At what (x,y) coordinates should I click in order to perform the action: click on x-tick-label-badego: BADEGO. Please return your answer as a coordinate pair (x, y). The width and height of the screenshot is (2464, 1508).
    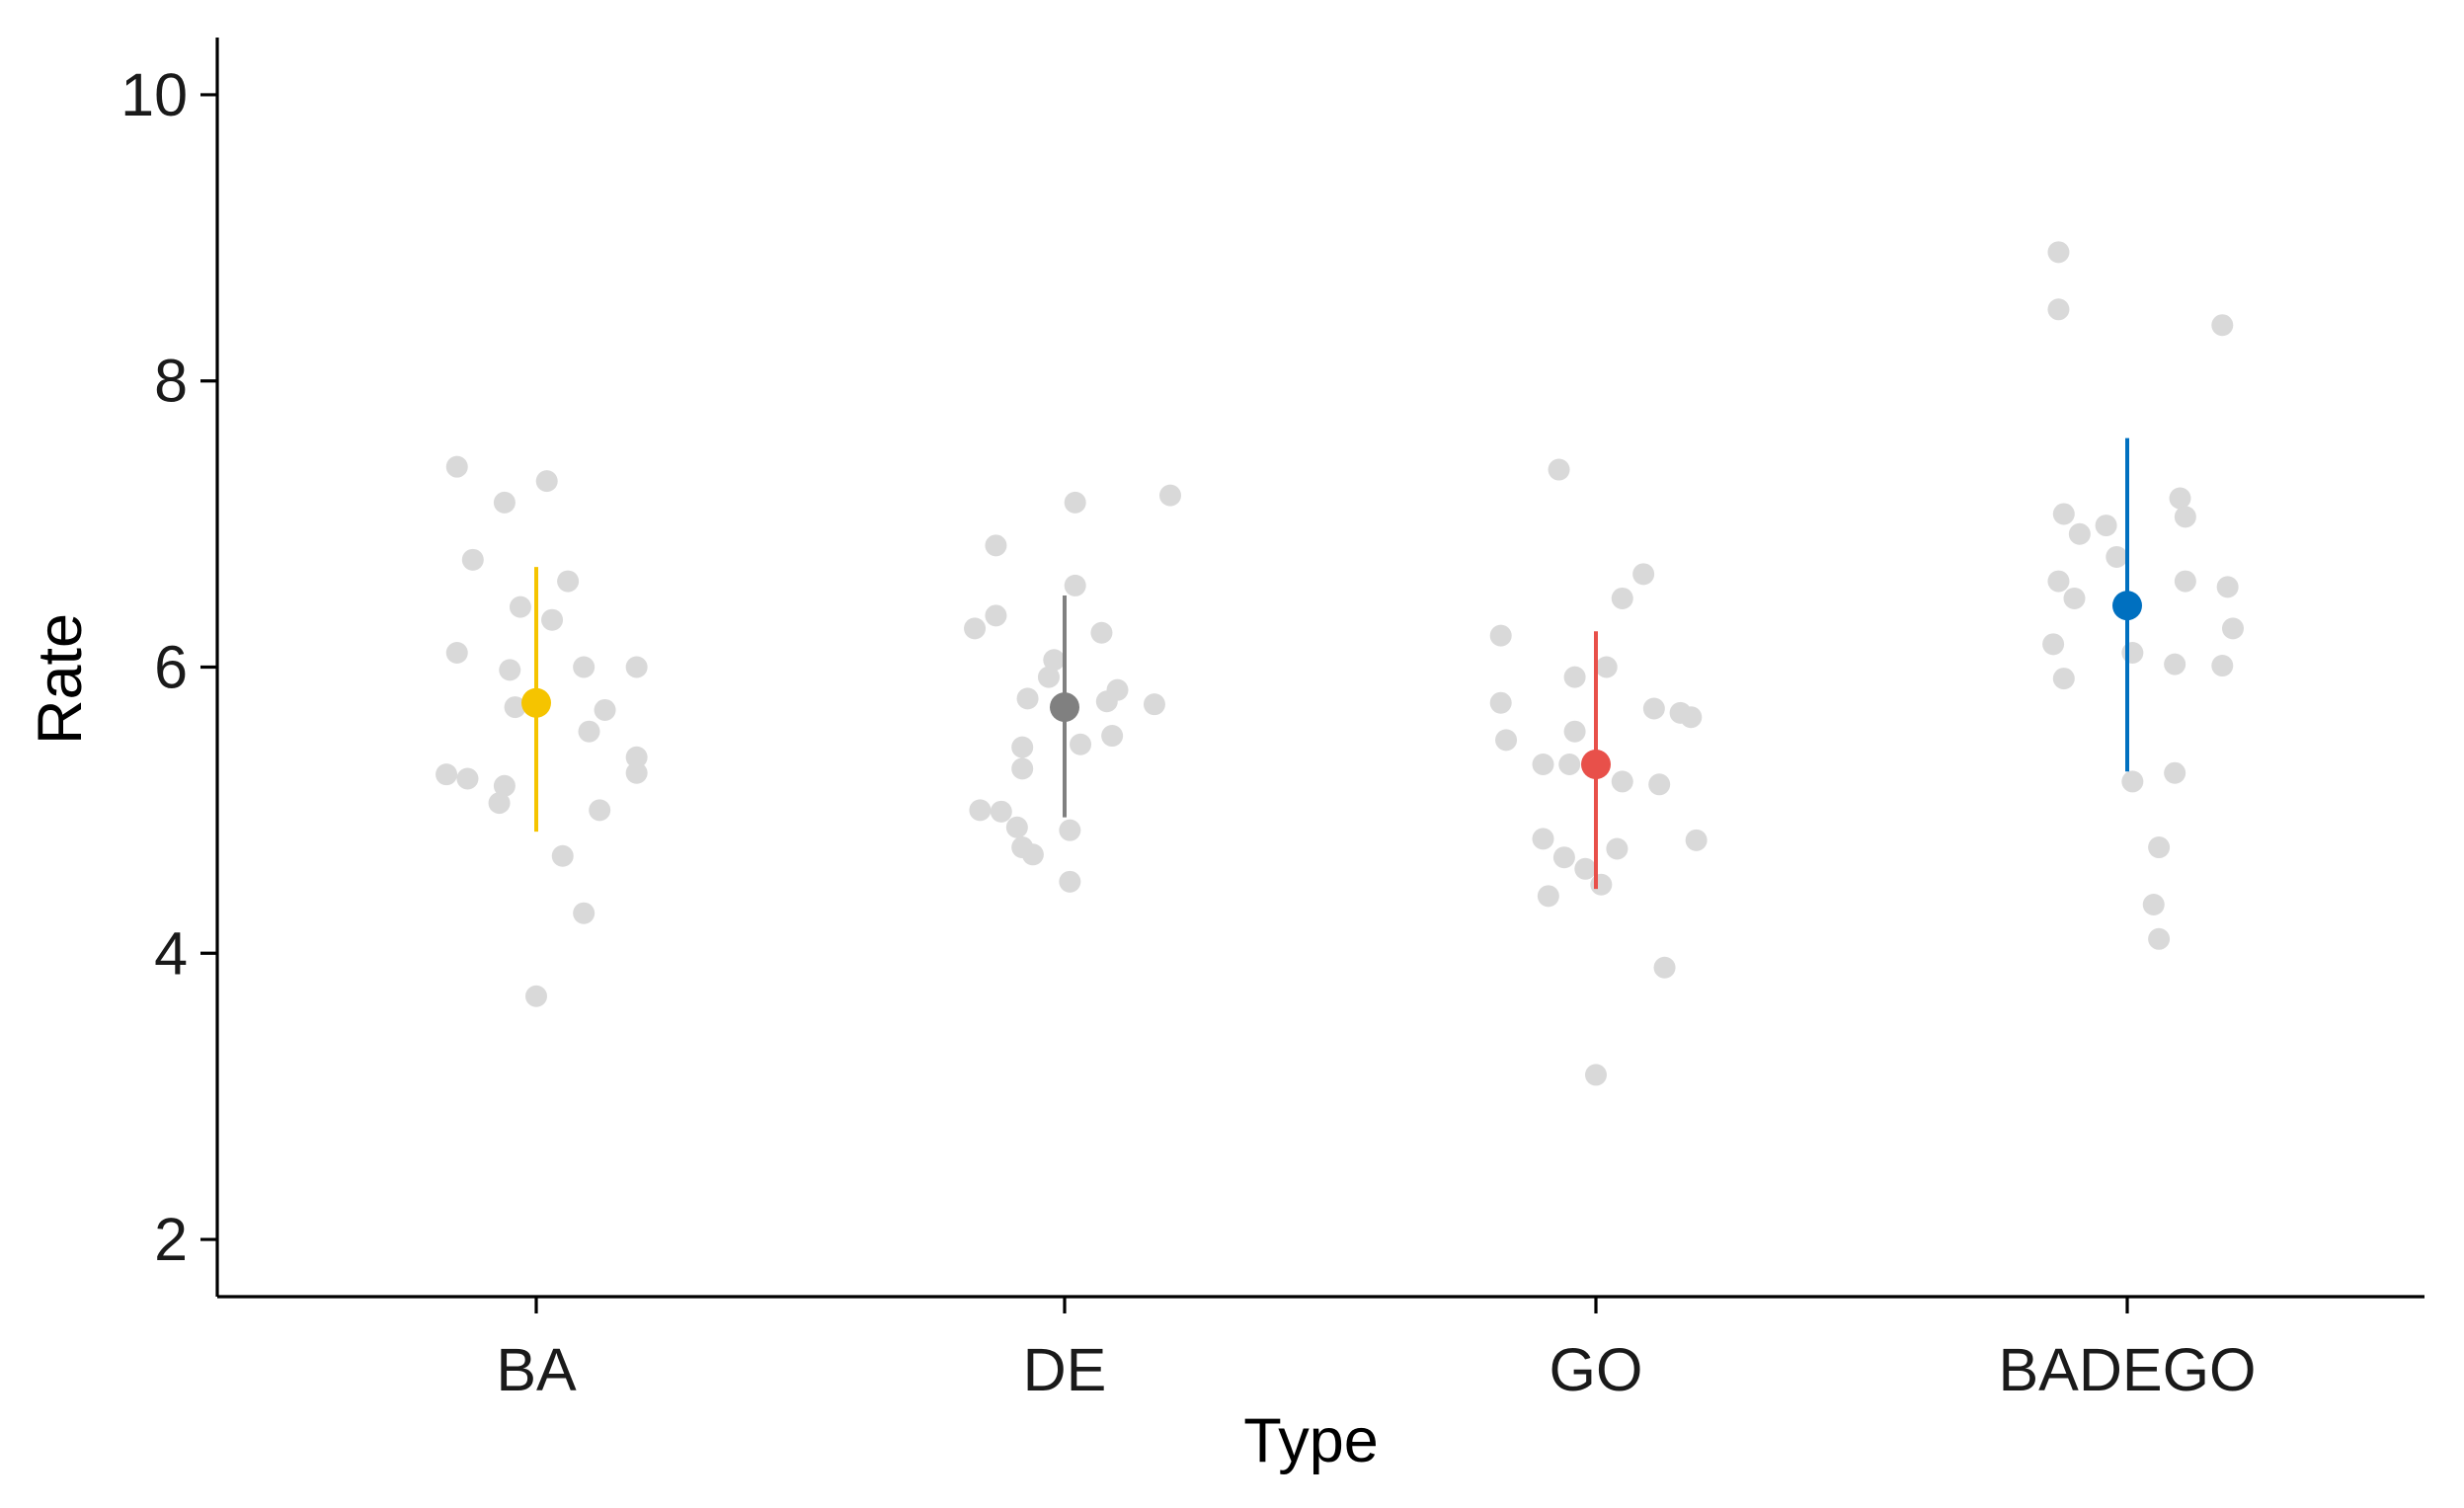
    Looking at the image, I should click on (2127, 1369).